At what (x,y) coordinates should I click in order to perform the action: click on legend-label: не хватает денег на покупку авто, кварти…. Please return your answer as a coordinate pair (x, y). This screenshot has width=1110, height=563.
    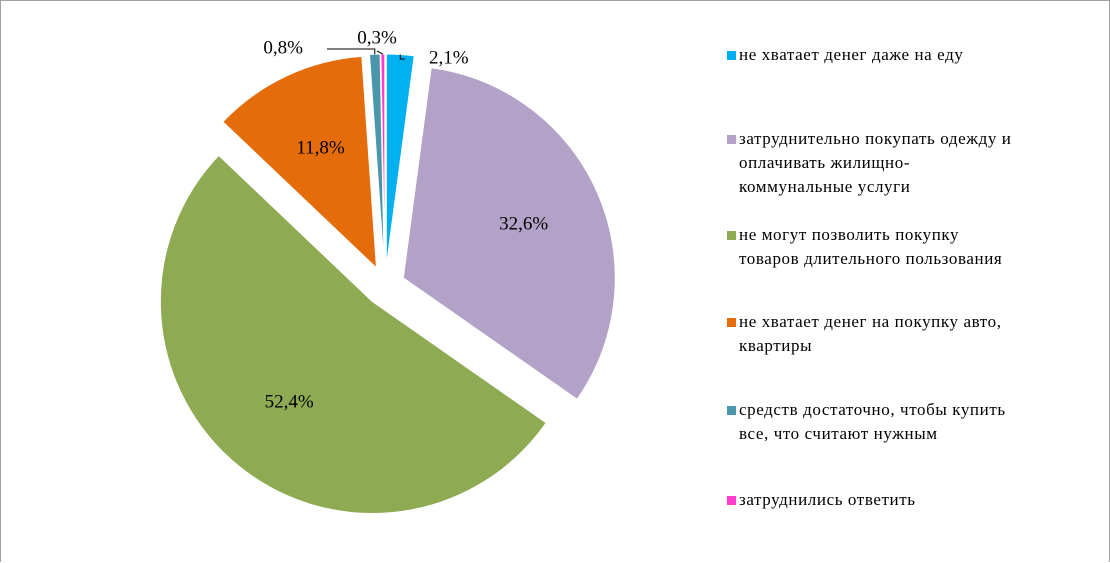
    Looking at the image, I should click on (870, 333).